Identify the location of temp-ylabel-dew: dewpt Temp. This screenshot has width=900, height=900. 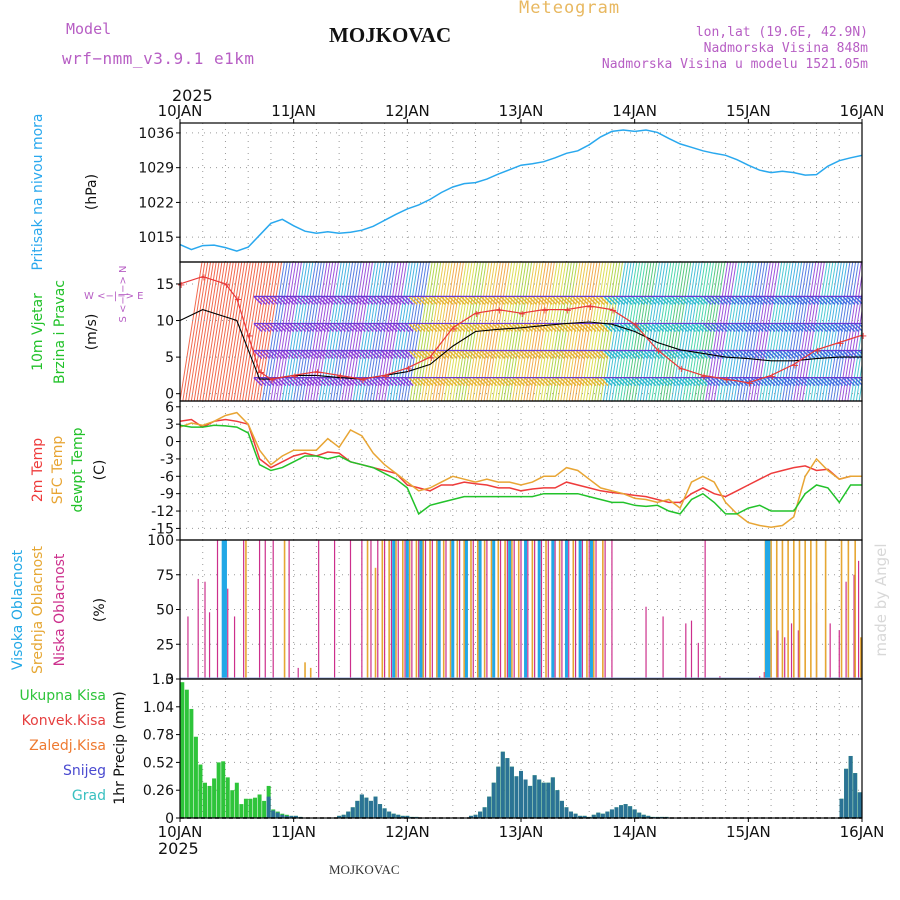
(78, 469).